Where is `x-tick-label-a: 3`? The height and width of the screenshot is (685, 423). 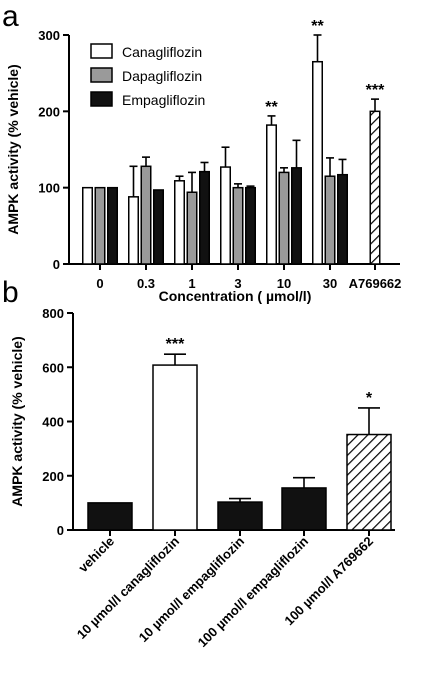
x-tick-label-a: 3 is located at coordinates (237, 283).